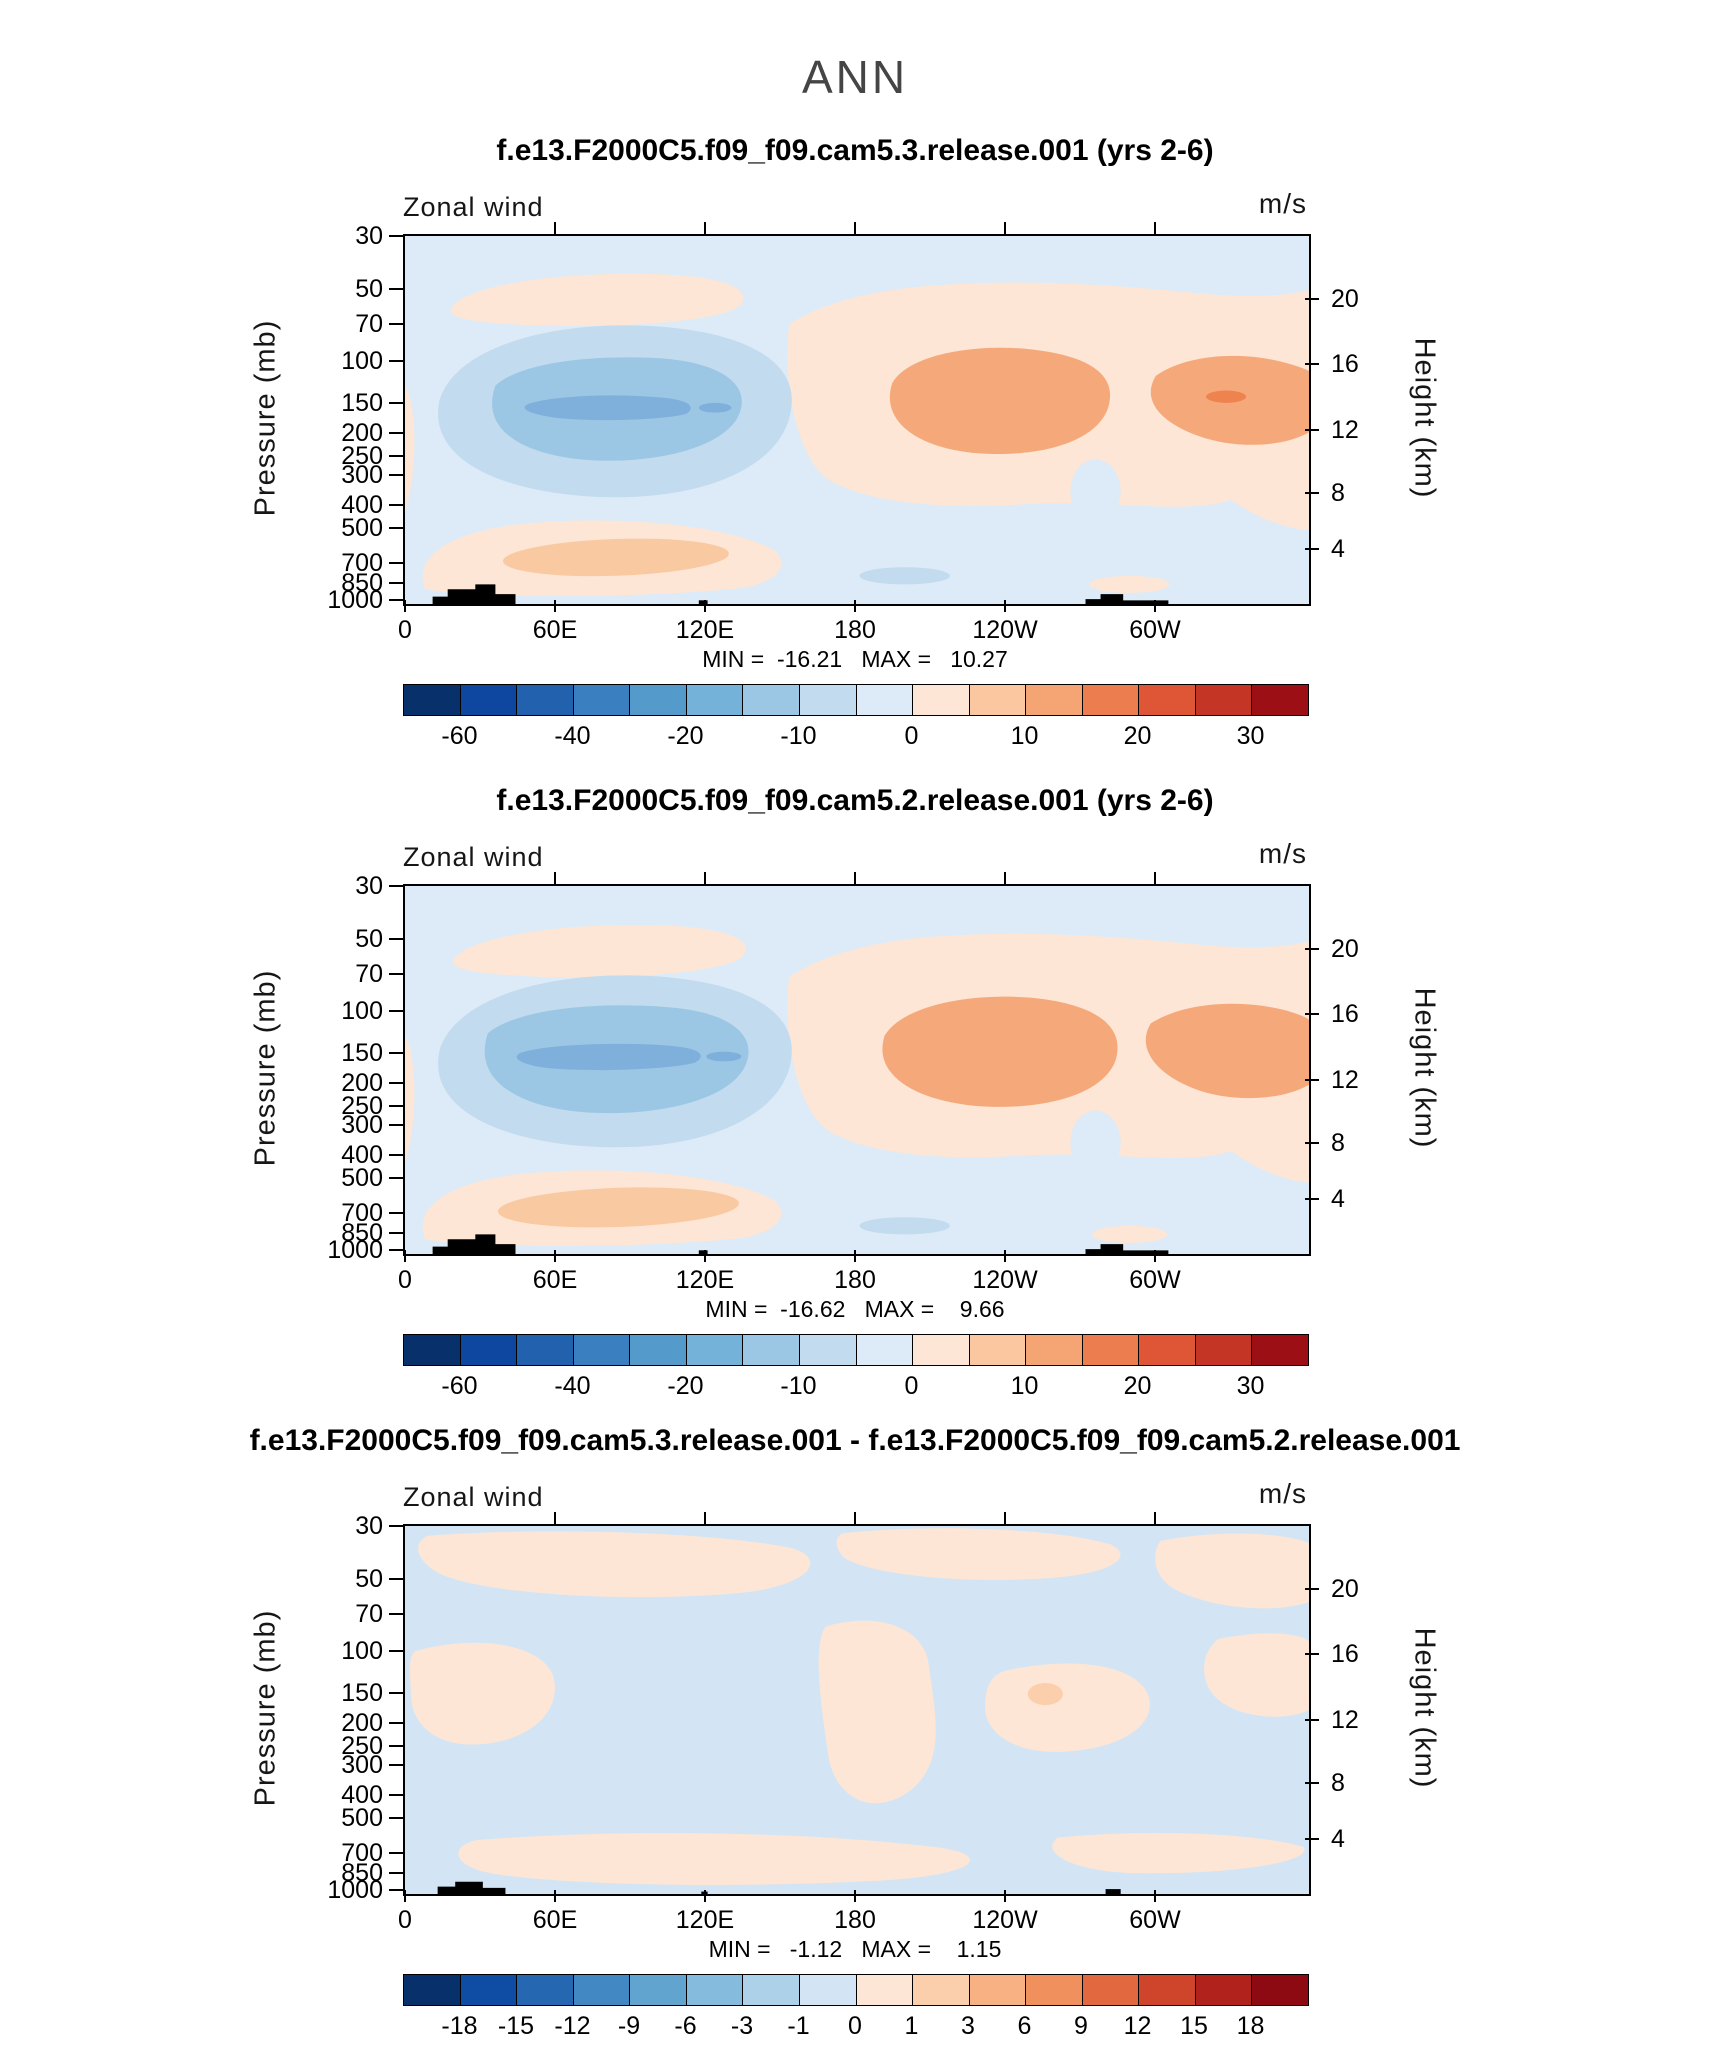 The width and height of the screenshot is (1710, 2054). I want to click on colorbar-tick-label: 18, so click(1250, 2026).